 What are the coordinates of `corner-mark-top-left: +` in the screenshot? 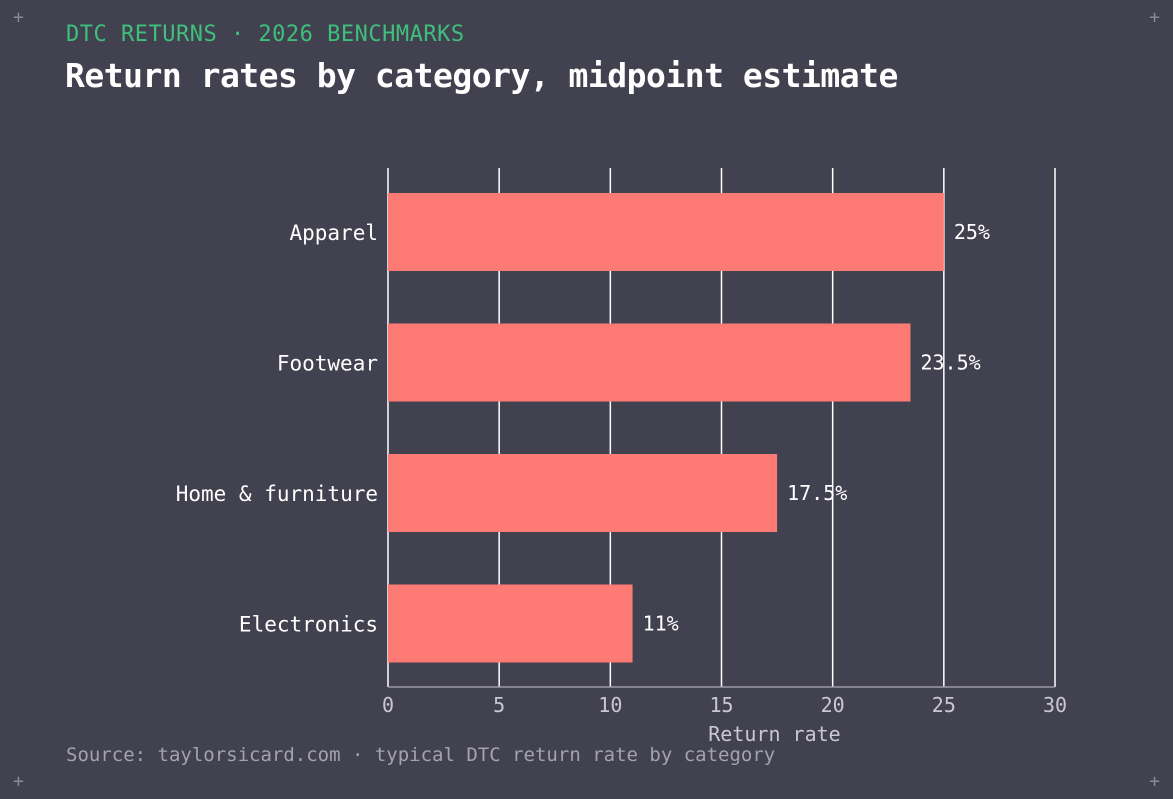 It's located at (18, 17).